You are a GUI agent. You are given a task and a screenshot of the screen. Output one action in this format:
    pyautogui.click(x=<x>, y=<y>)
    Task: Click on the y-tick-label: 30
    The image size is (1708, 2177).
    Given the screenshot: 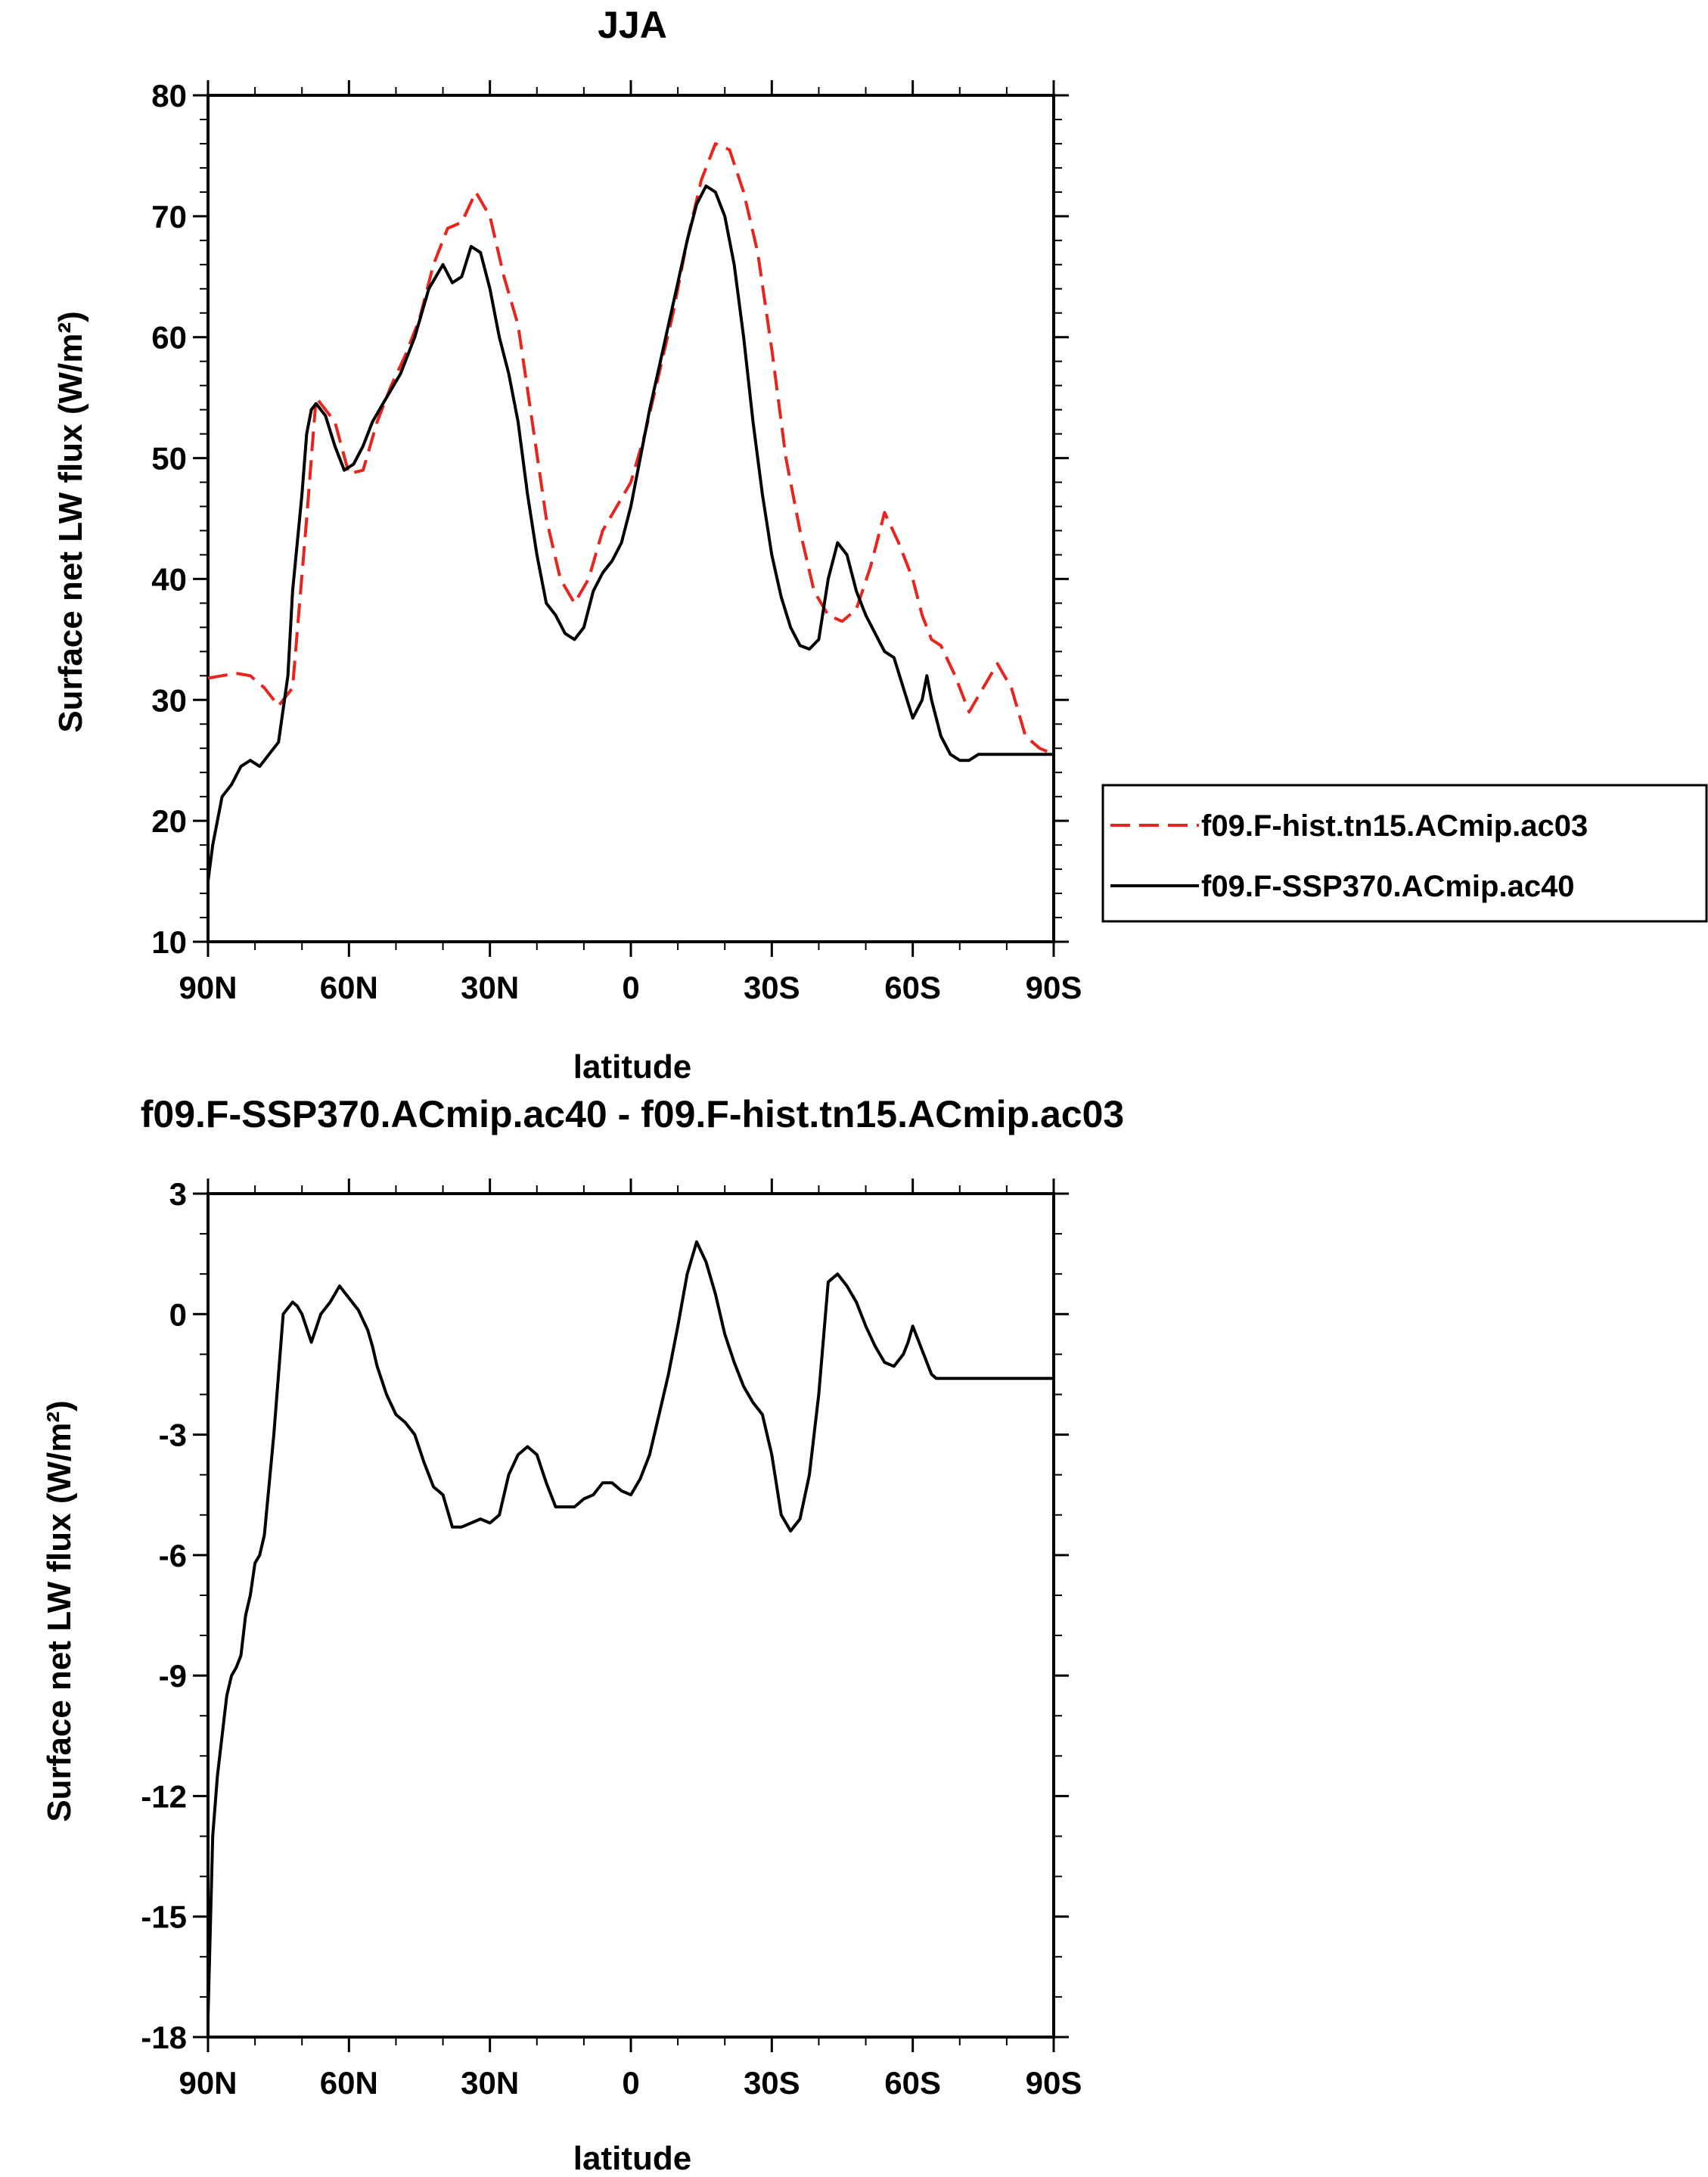 What is the action you would take?
    pyautogui.click(x=169, y=700)
    